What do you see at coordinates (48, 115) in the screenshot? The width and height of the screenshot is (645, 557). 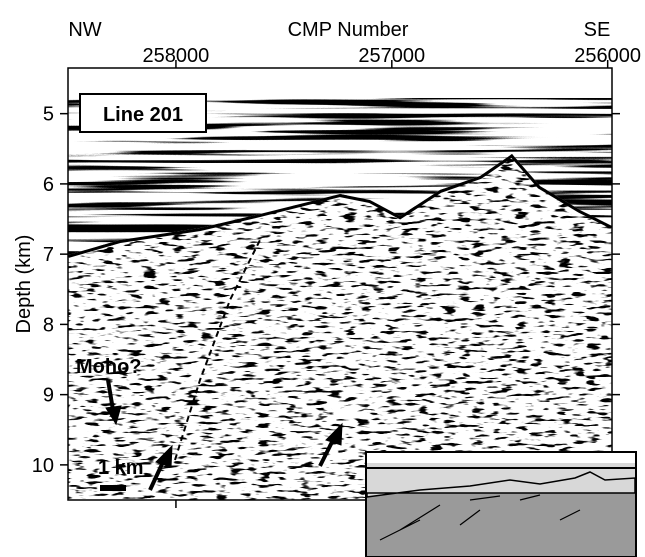 I see `y-tick-label: 5` at bounding box center [48, 115].